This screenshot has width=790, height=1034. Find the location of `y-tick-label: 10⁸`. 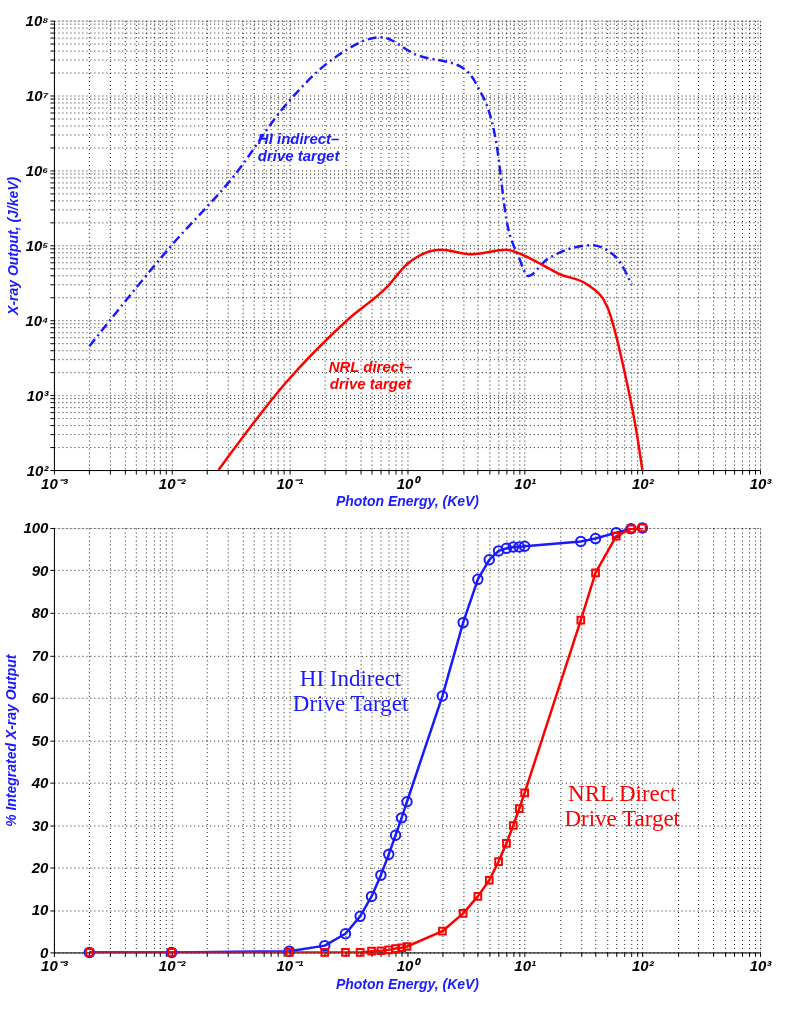

y-tick-label: 10⁸ is located at coordinates (37, 21).